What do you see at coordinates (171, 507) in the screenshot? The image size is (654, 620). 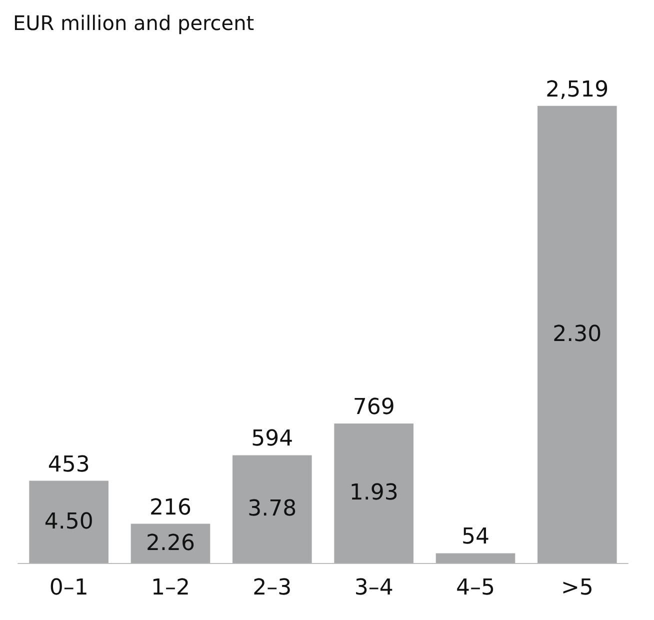 I see `data-label: 216` at bounding box center [171, 507].